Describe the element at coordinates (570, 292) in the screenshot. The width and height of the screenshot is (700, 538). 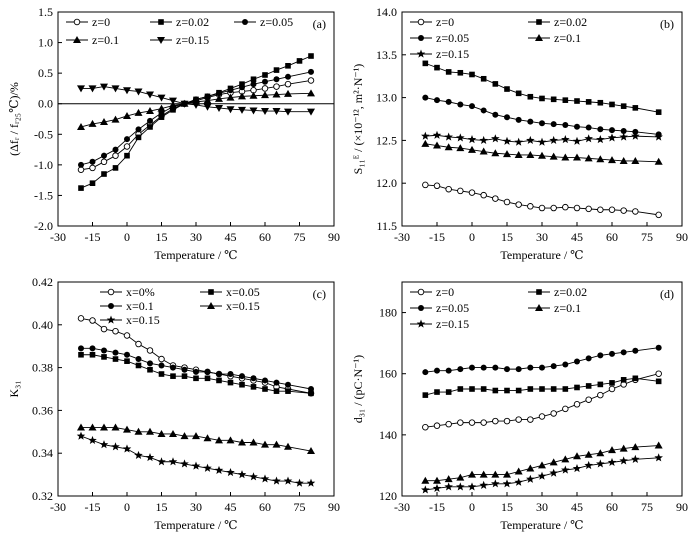
I see `legend-label: z=0.02` at that location.